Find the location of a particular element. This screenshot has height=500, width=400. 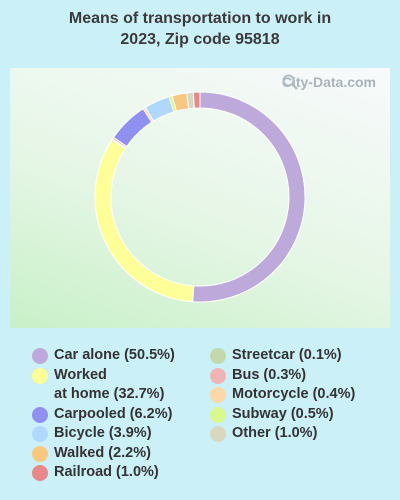

legend-item: Car alone (50.5%) is located at coordinates (103, 356).